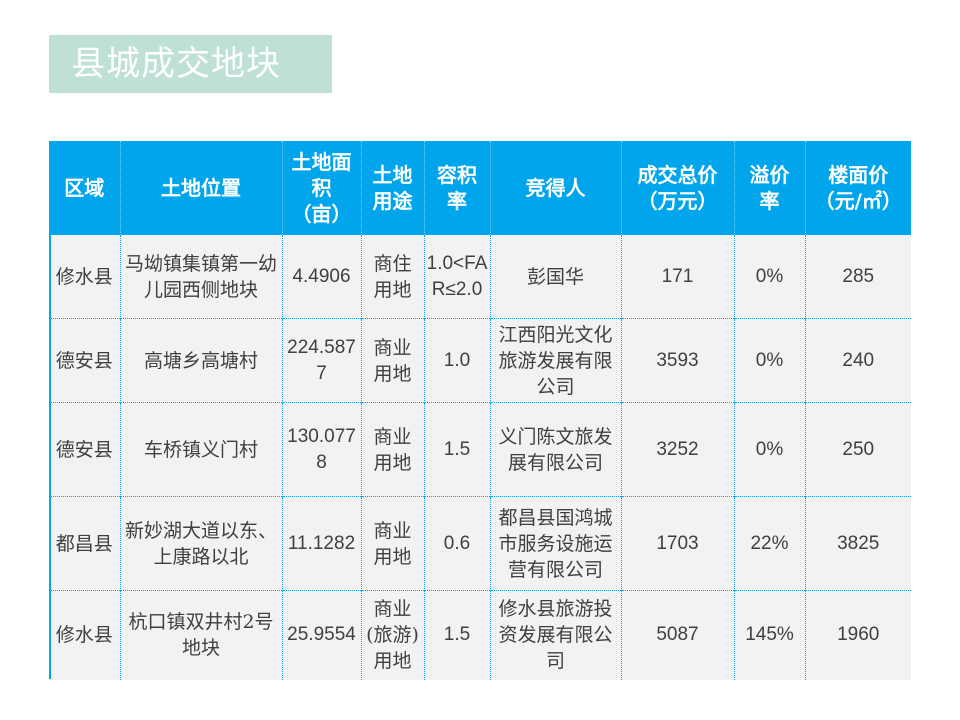 This screenshot has width=960, height=720. I want to click on cell-total-price: 5087, so click(678, 635).